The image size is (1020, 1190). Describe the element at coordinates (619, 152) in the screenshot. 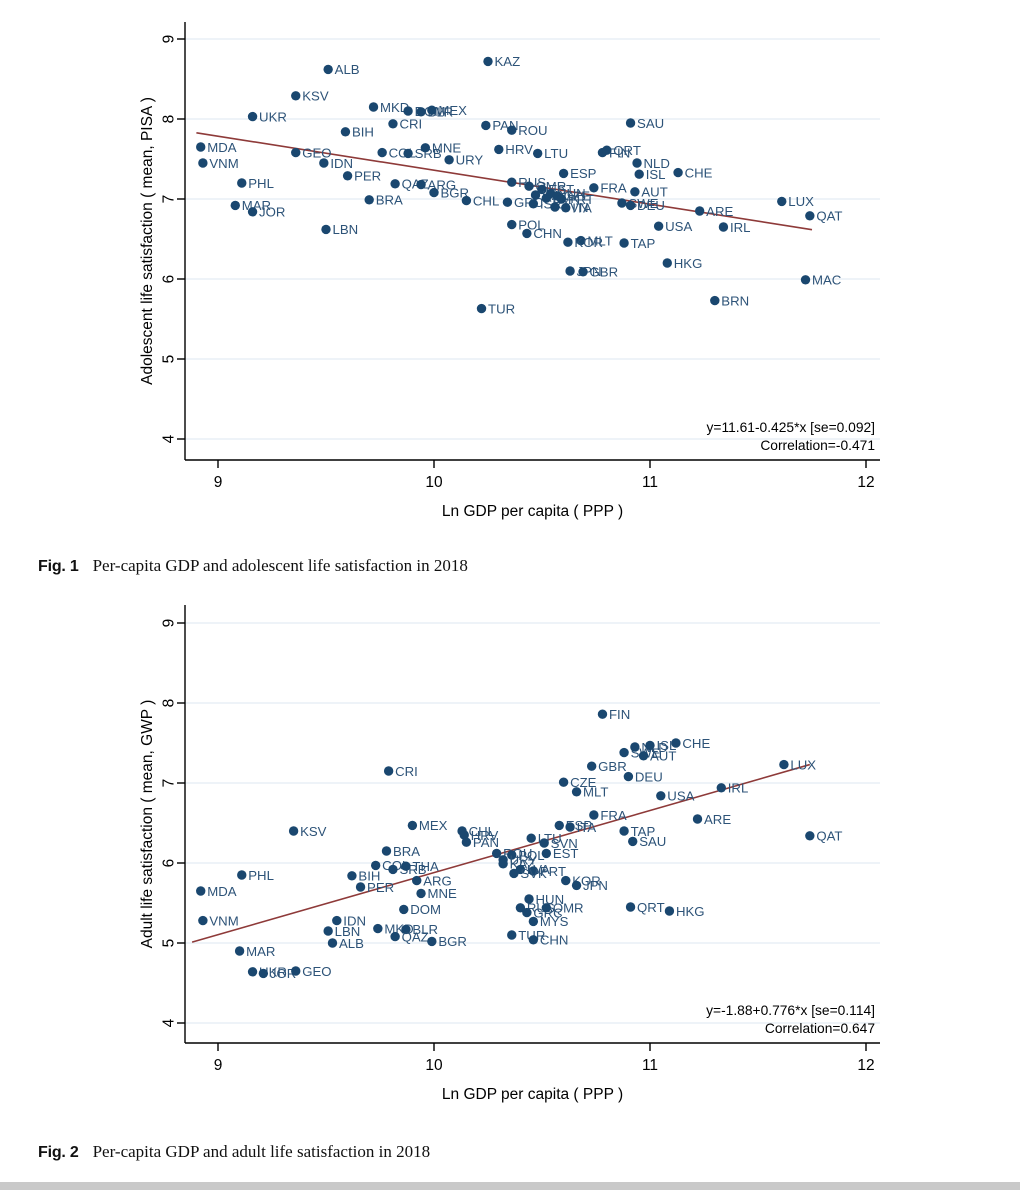

I see `point-label-FIN: FIN` at that location.